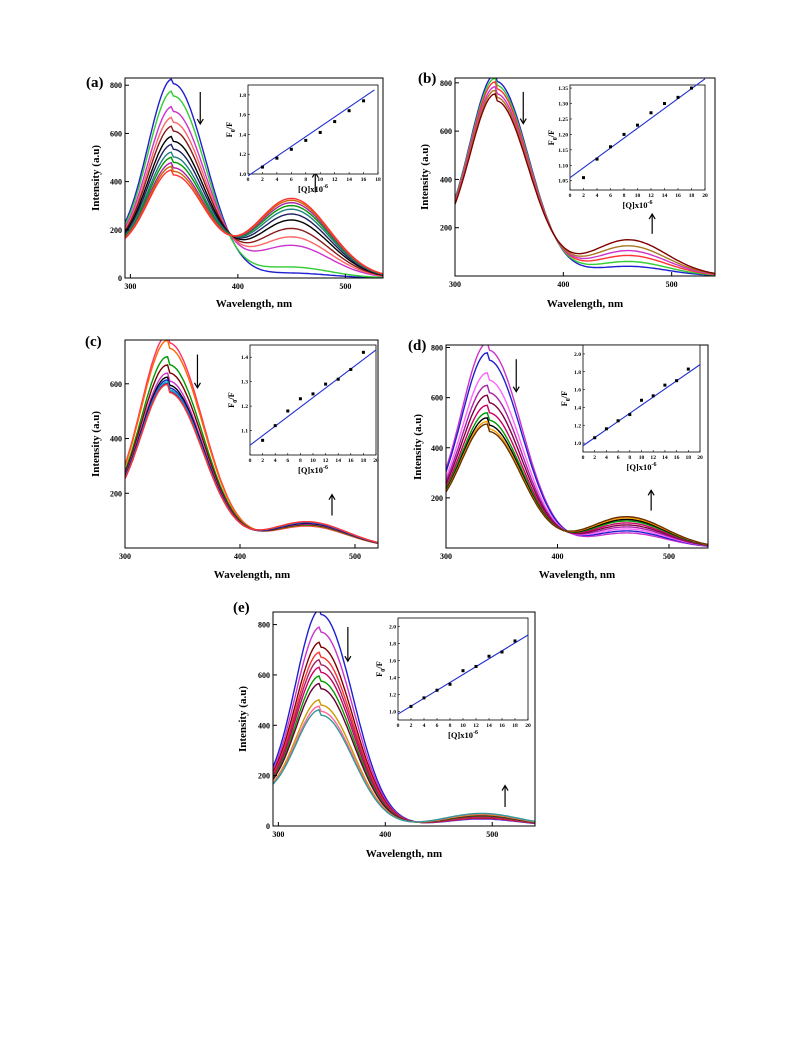 This screenshot has width=793, height=1057. Describe the element at coordinates (376, 461) in the screenshot. I see `inset-x-tick-label: 20` at that location.